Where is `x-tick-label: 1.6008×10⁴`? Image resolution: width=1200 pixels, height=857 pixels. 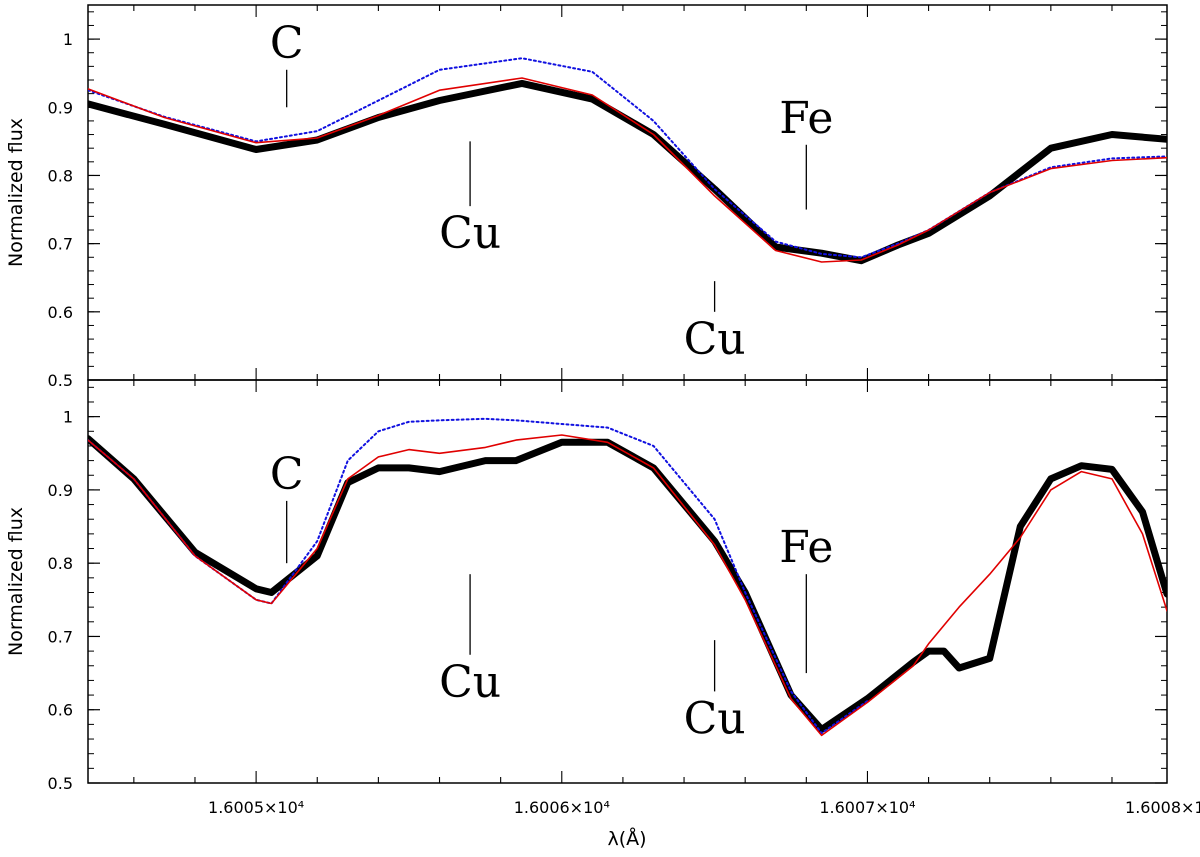 x-tick-label: 1.6008×10⁴ is located at coordinates (1162, 807).